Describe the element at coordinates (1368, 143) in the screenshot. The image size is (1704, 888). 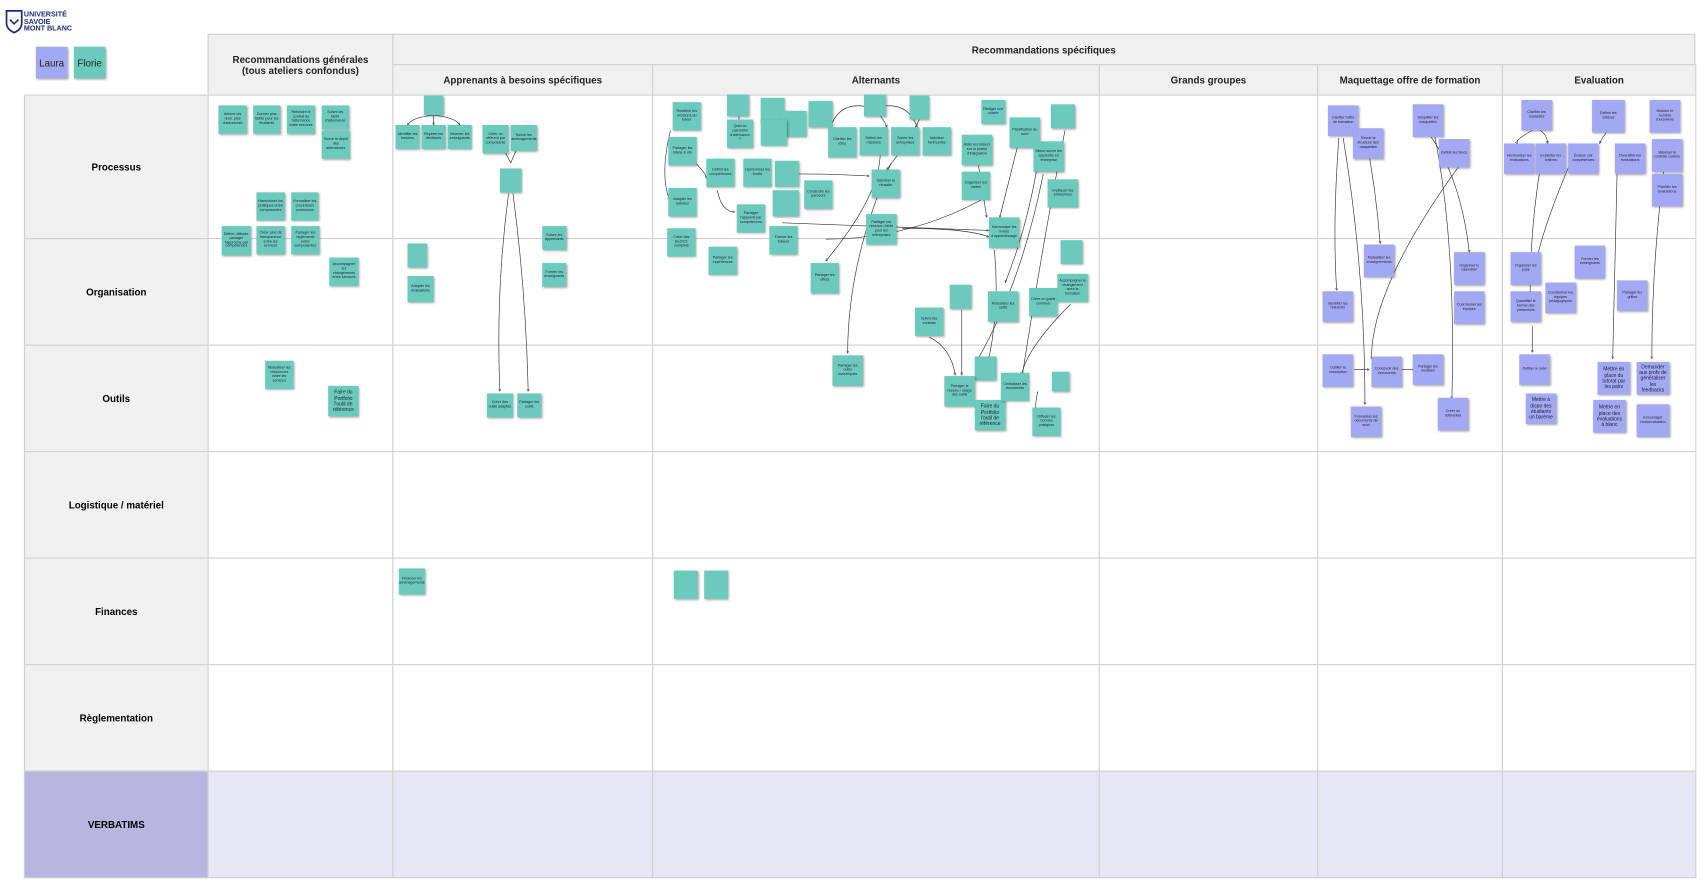
I see `sticky-note: Revoir la structure des maquettes` at that location.